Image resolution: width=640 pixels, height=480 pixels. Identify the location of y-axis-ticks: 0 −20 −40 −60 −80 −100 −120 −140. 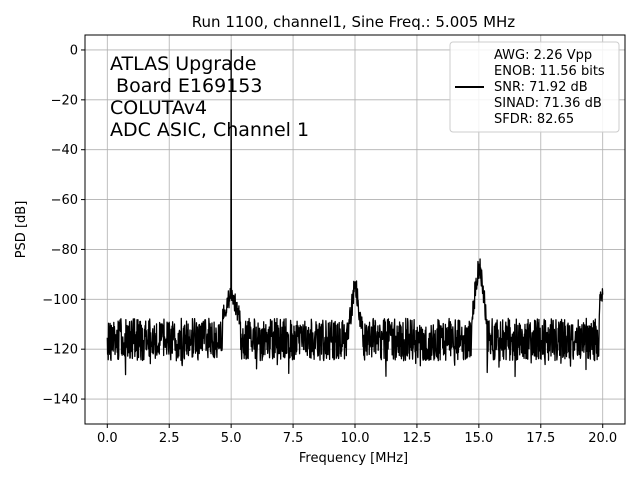
(63, 225).